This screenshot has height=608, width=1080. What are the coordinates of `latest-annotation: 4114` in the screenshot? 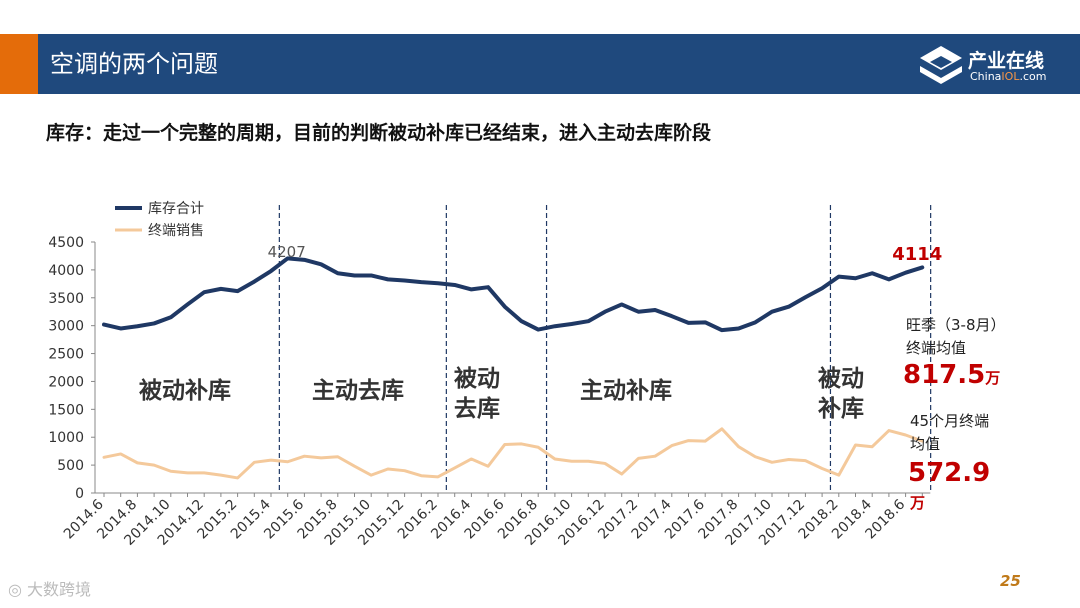 It's located at (917, 254).